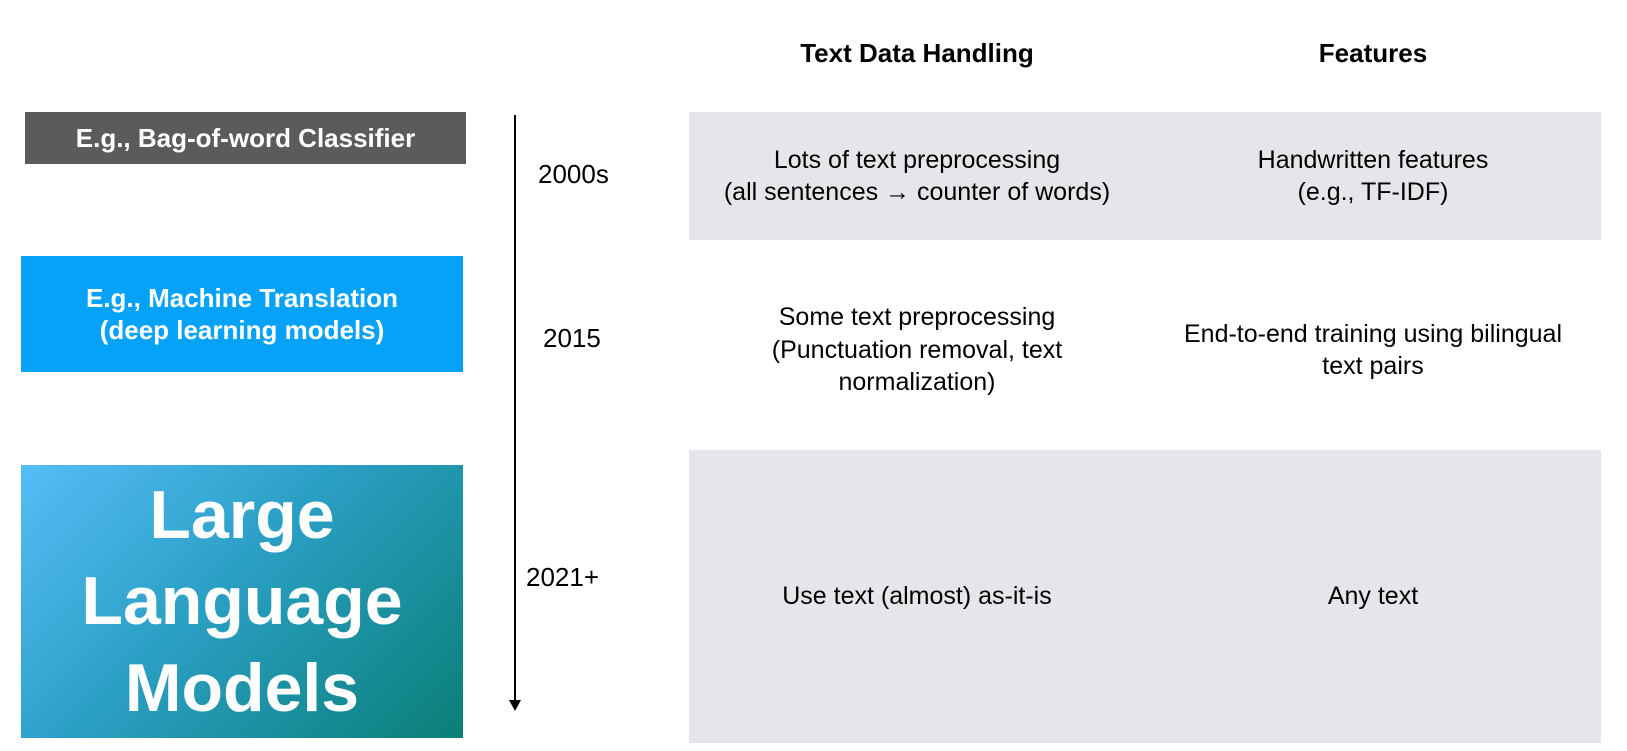  I want to click on timeline-line, so click(515, 409).